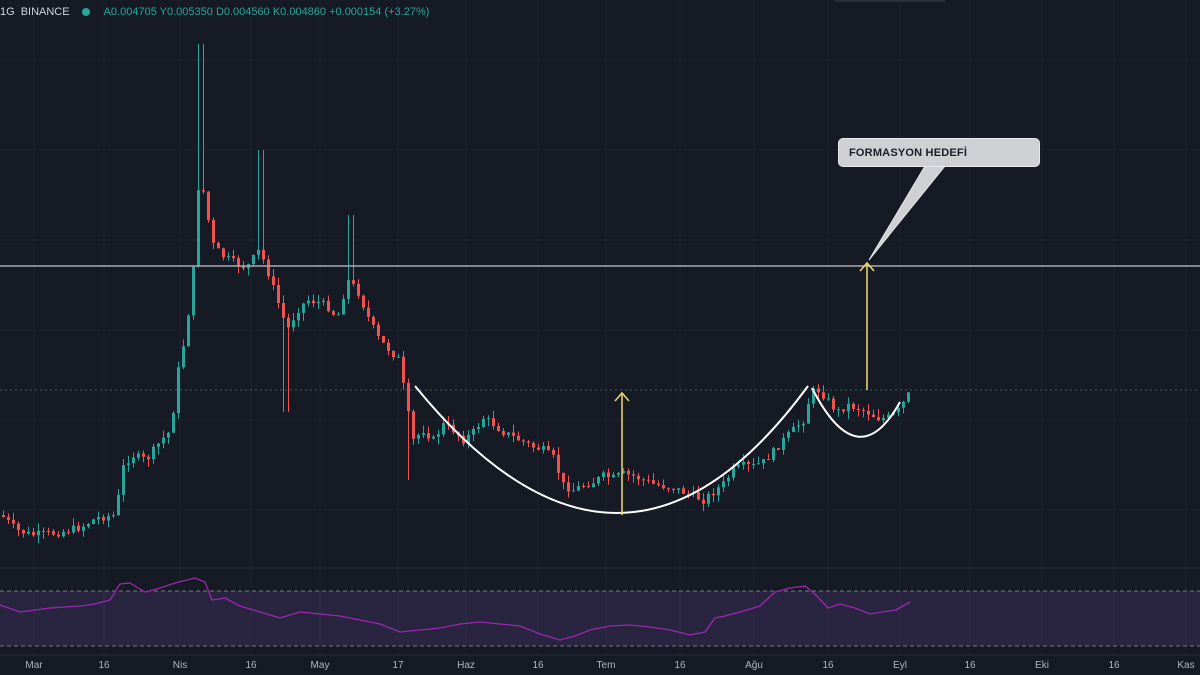 The width and height of the screenshot is (1200, 675). I want to click on formation-target-callout: FORMASYON HEDEFİ, so click(939, 152).